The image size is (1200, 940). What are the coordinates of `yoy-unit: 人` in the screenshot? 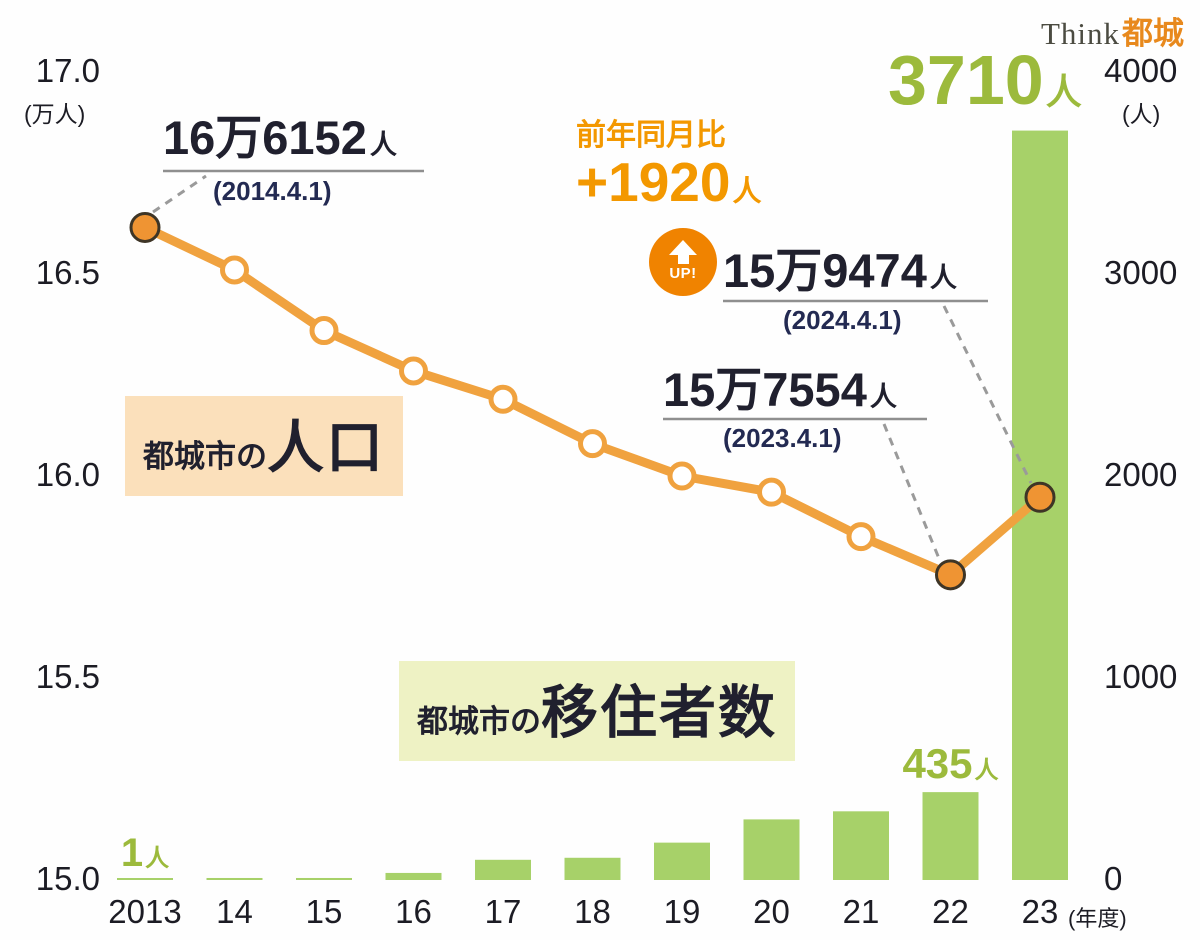 It's located at (747, 192).